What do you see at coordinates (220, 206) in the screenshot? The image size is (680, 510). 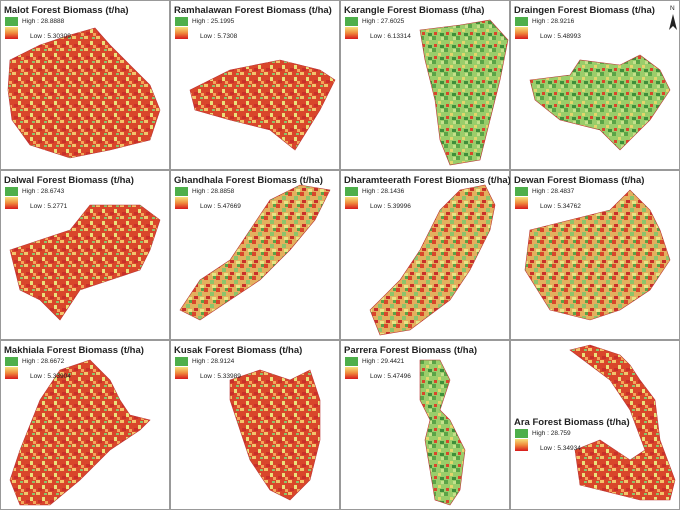 I see `legend-low-label: Low : 5.47669` at bounding box center [220, 206].